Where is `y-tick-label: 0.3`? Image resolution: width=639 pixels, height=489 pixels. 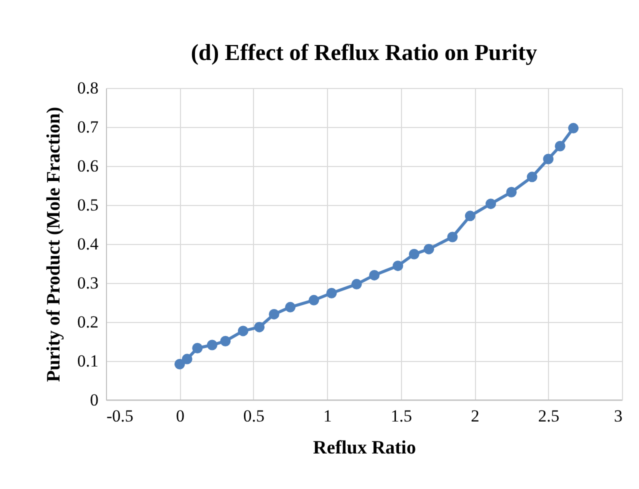 y-tick-label: 0.3 is located at coordinates (87, 283).